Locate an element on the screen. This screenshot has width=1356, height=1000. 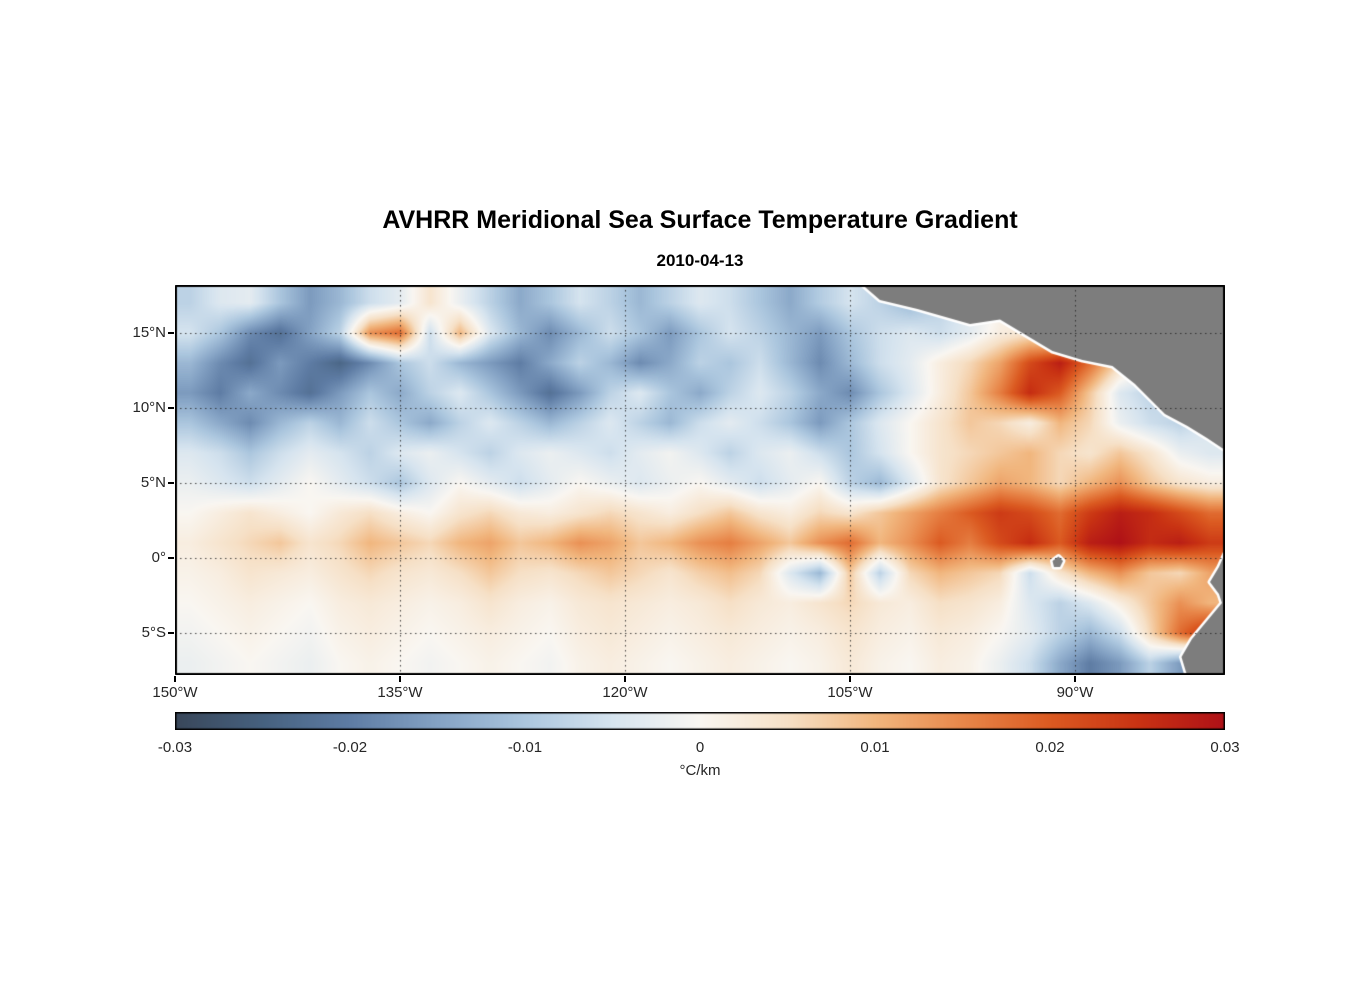
chart-date-subtitle: 2010-04-13 is located at coordinates (700, 260).